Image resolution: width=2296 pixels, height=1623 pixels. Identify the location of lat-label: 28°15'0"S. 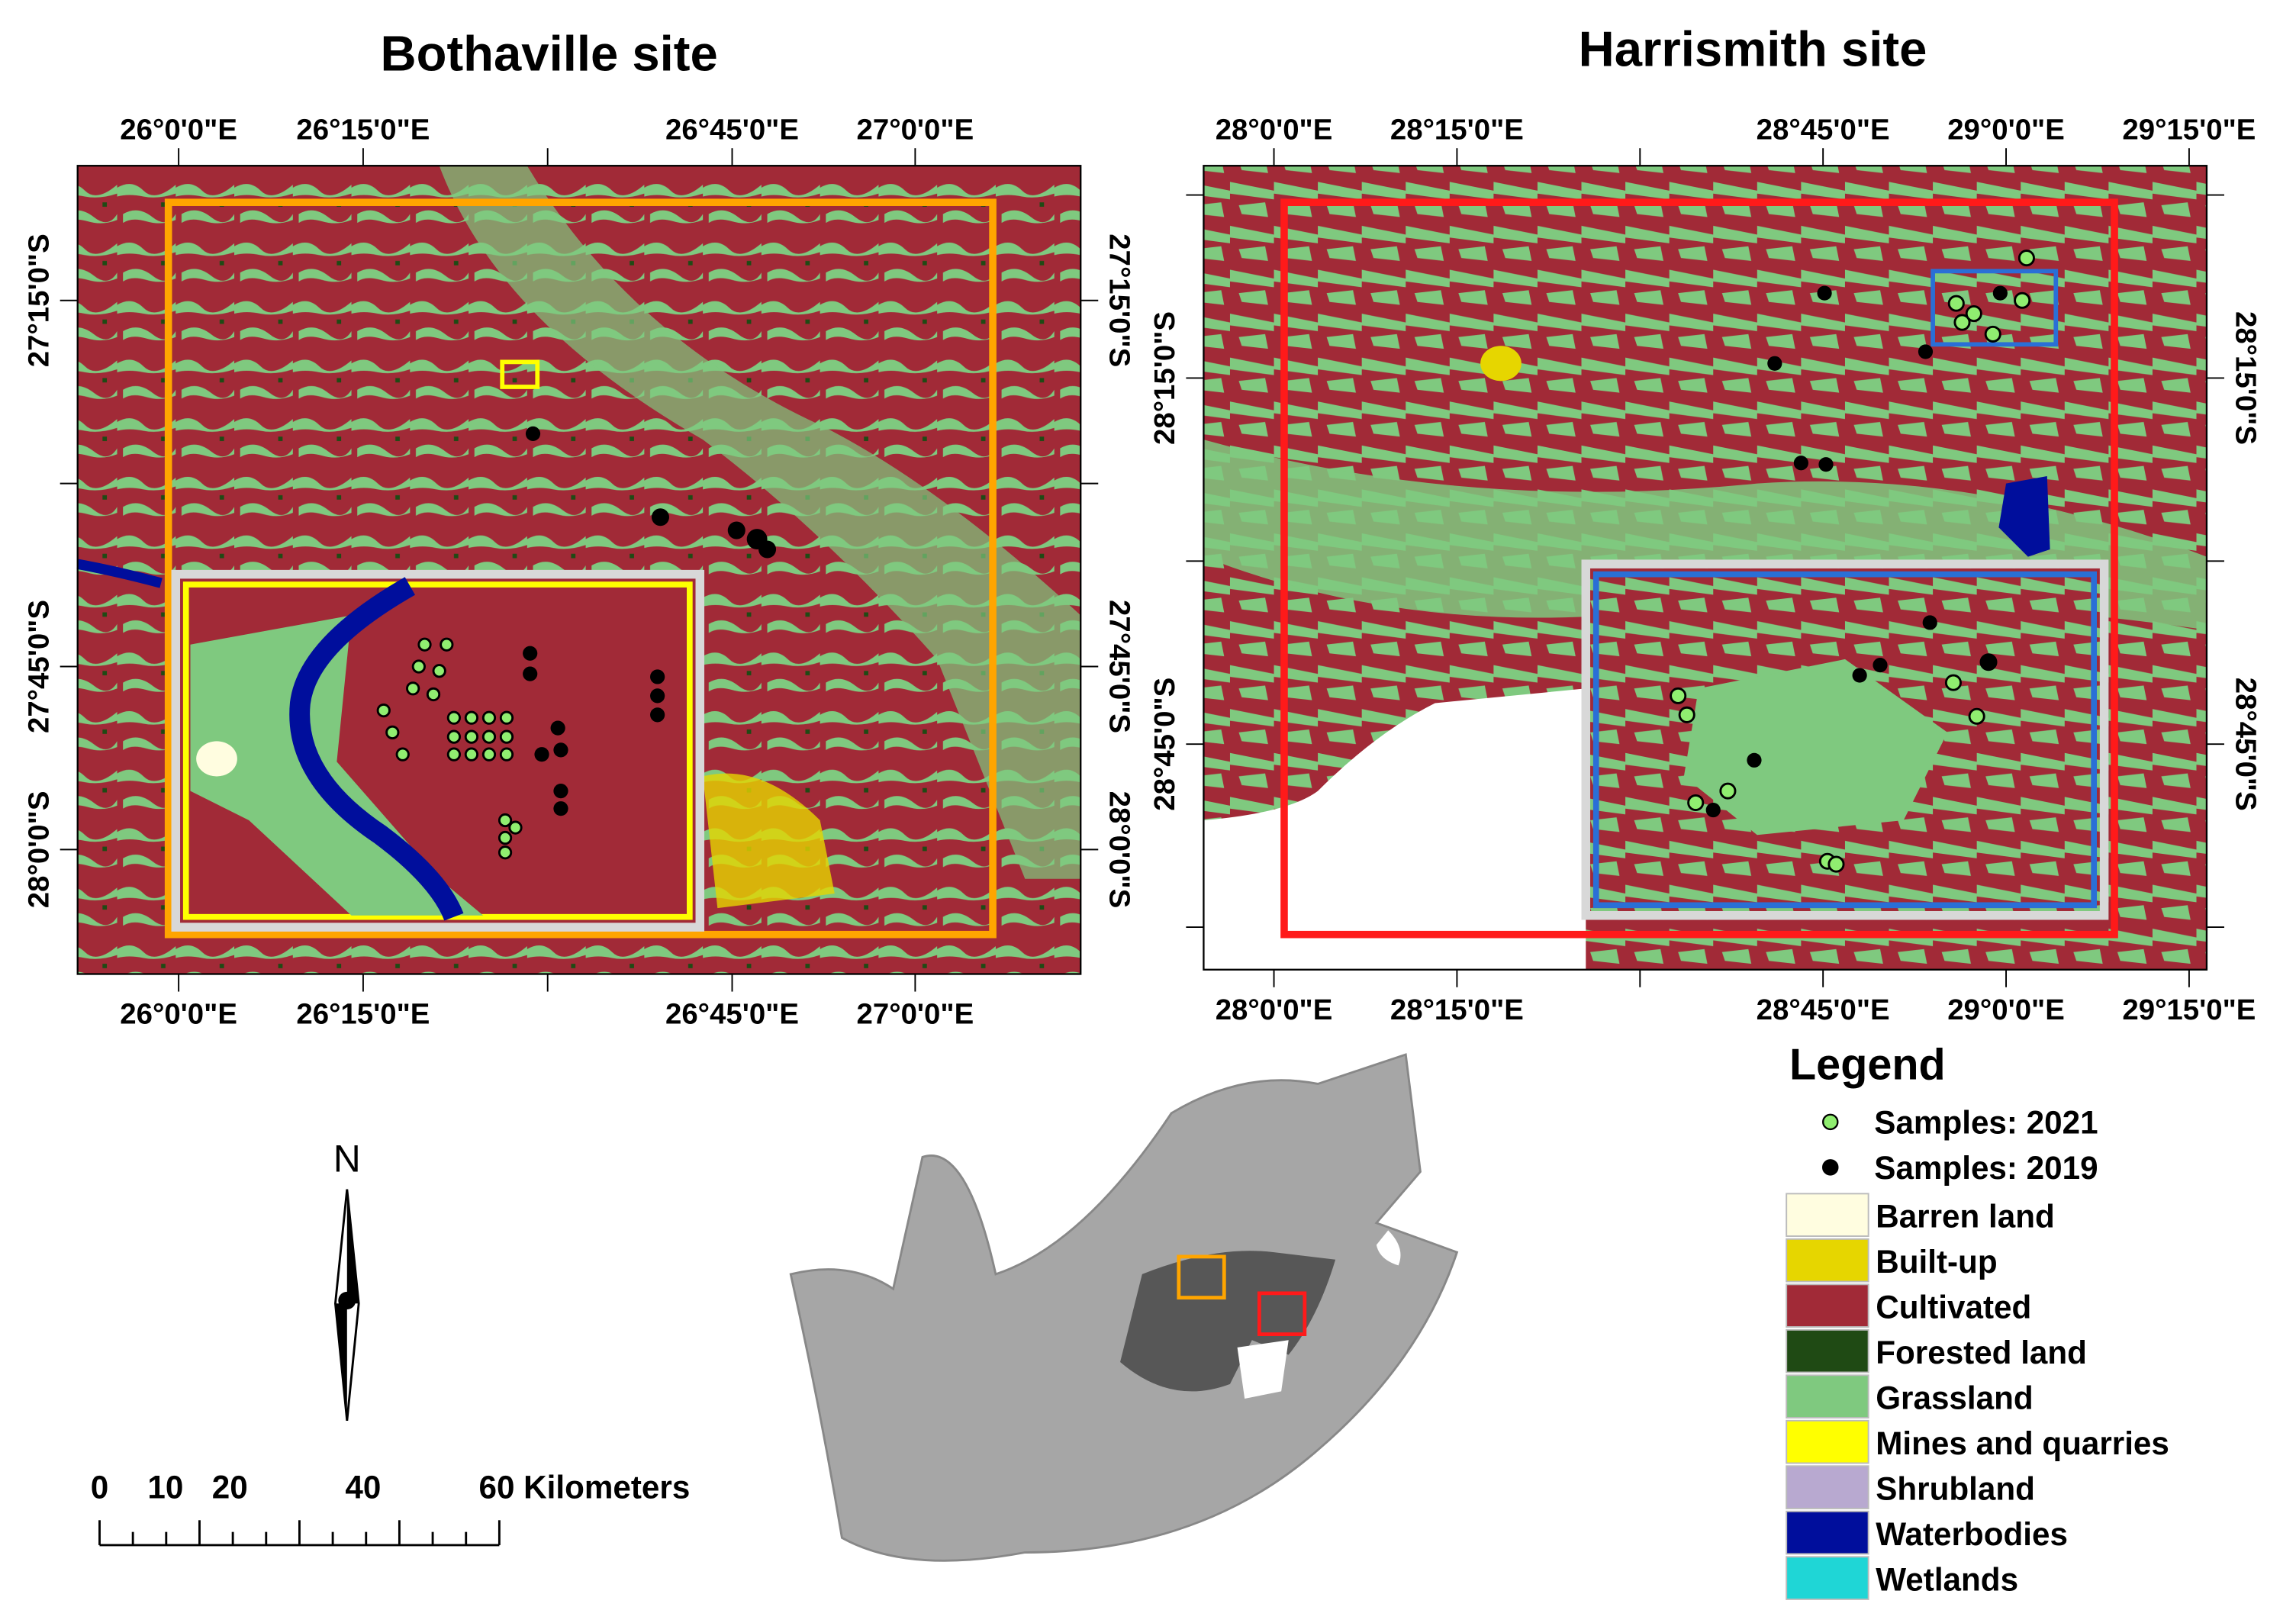
(1164, 378).